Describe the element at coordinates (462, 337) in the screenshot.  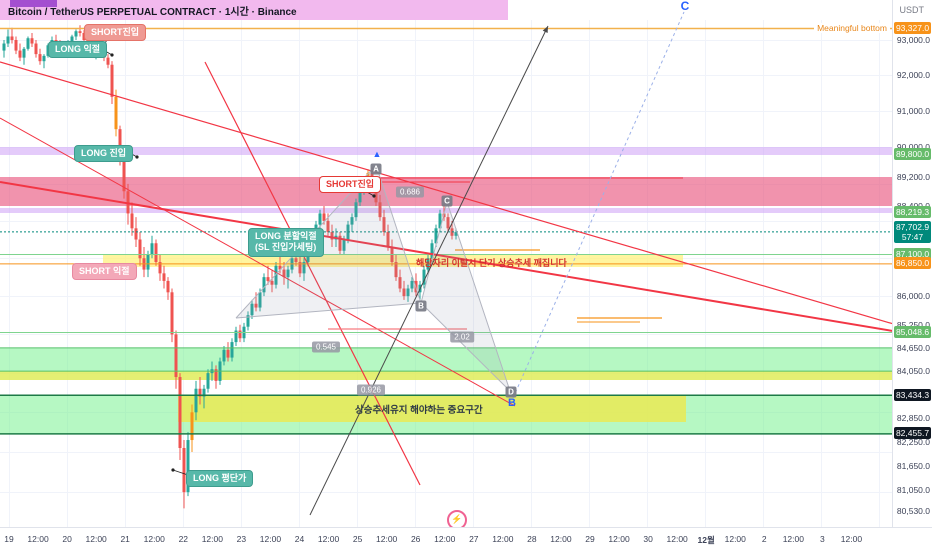
I see `fib-ratio-label: 2.02` at that location.